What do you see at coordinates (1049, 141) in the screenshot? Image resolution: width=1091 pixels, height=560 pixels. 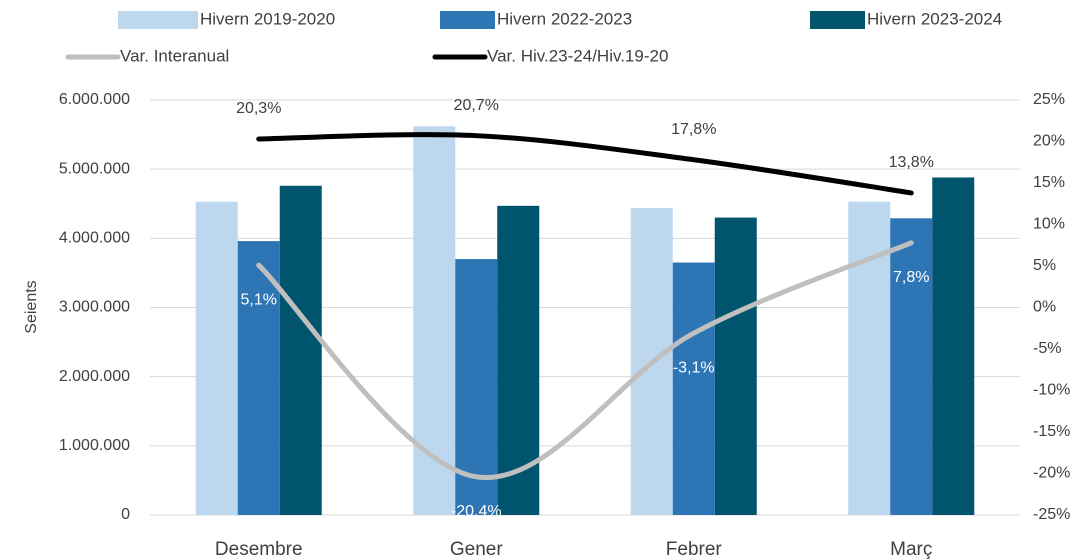 I see `y2-tick-label: 20%` at bounding box center [1049, 141].